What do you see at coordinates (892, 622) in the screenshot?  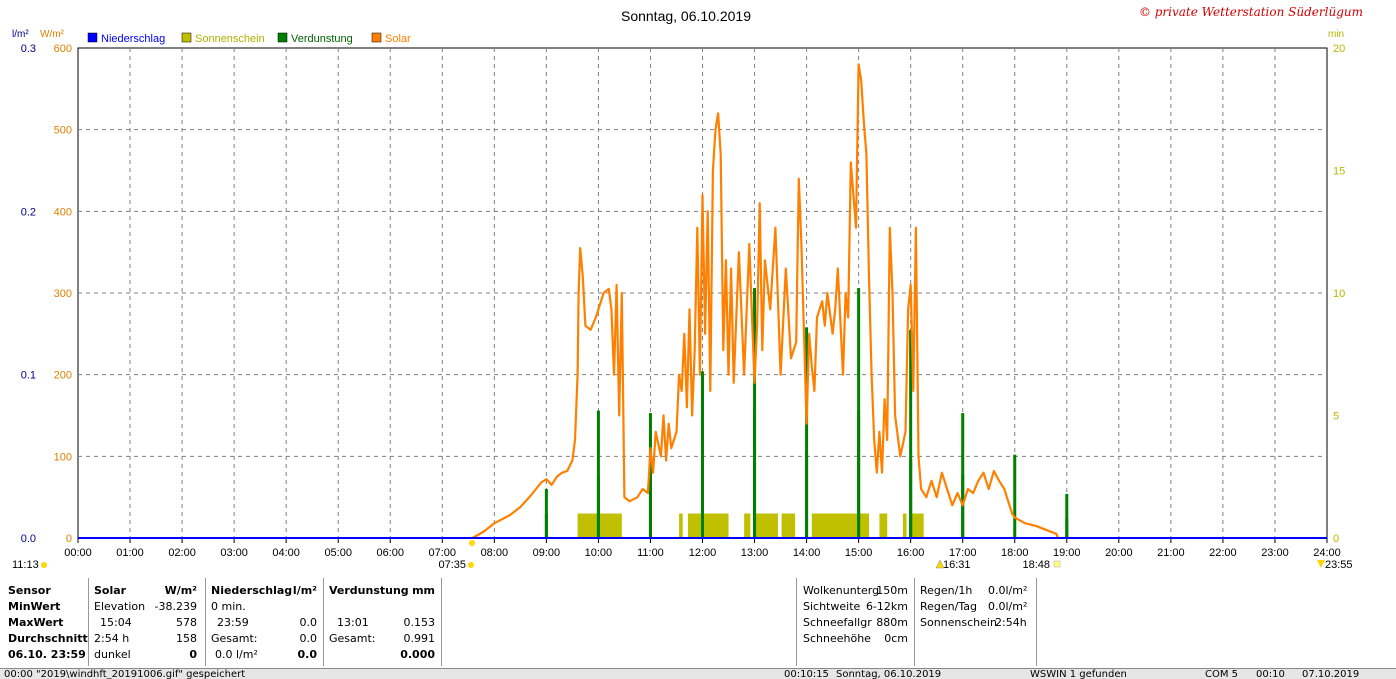 I see `weather-r2-val: 880m` at bounding box center [892, 622].